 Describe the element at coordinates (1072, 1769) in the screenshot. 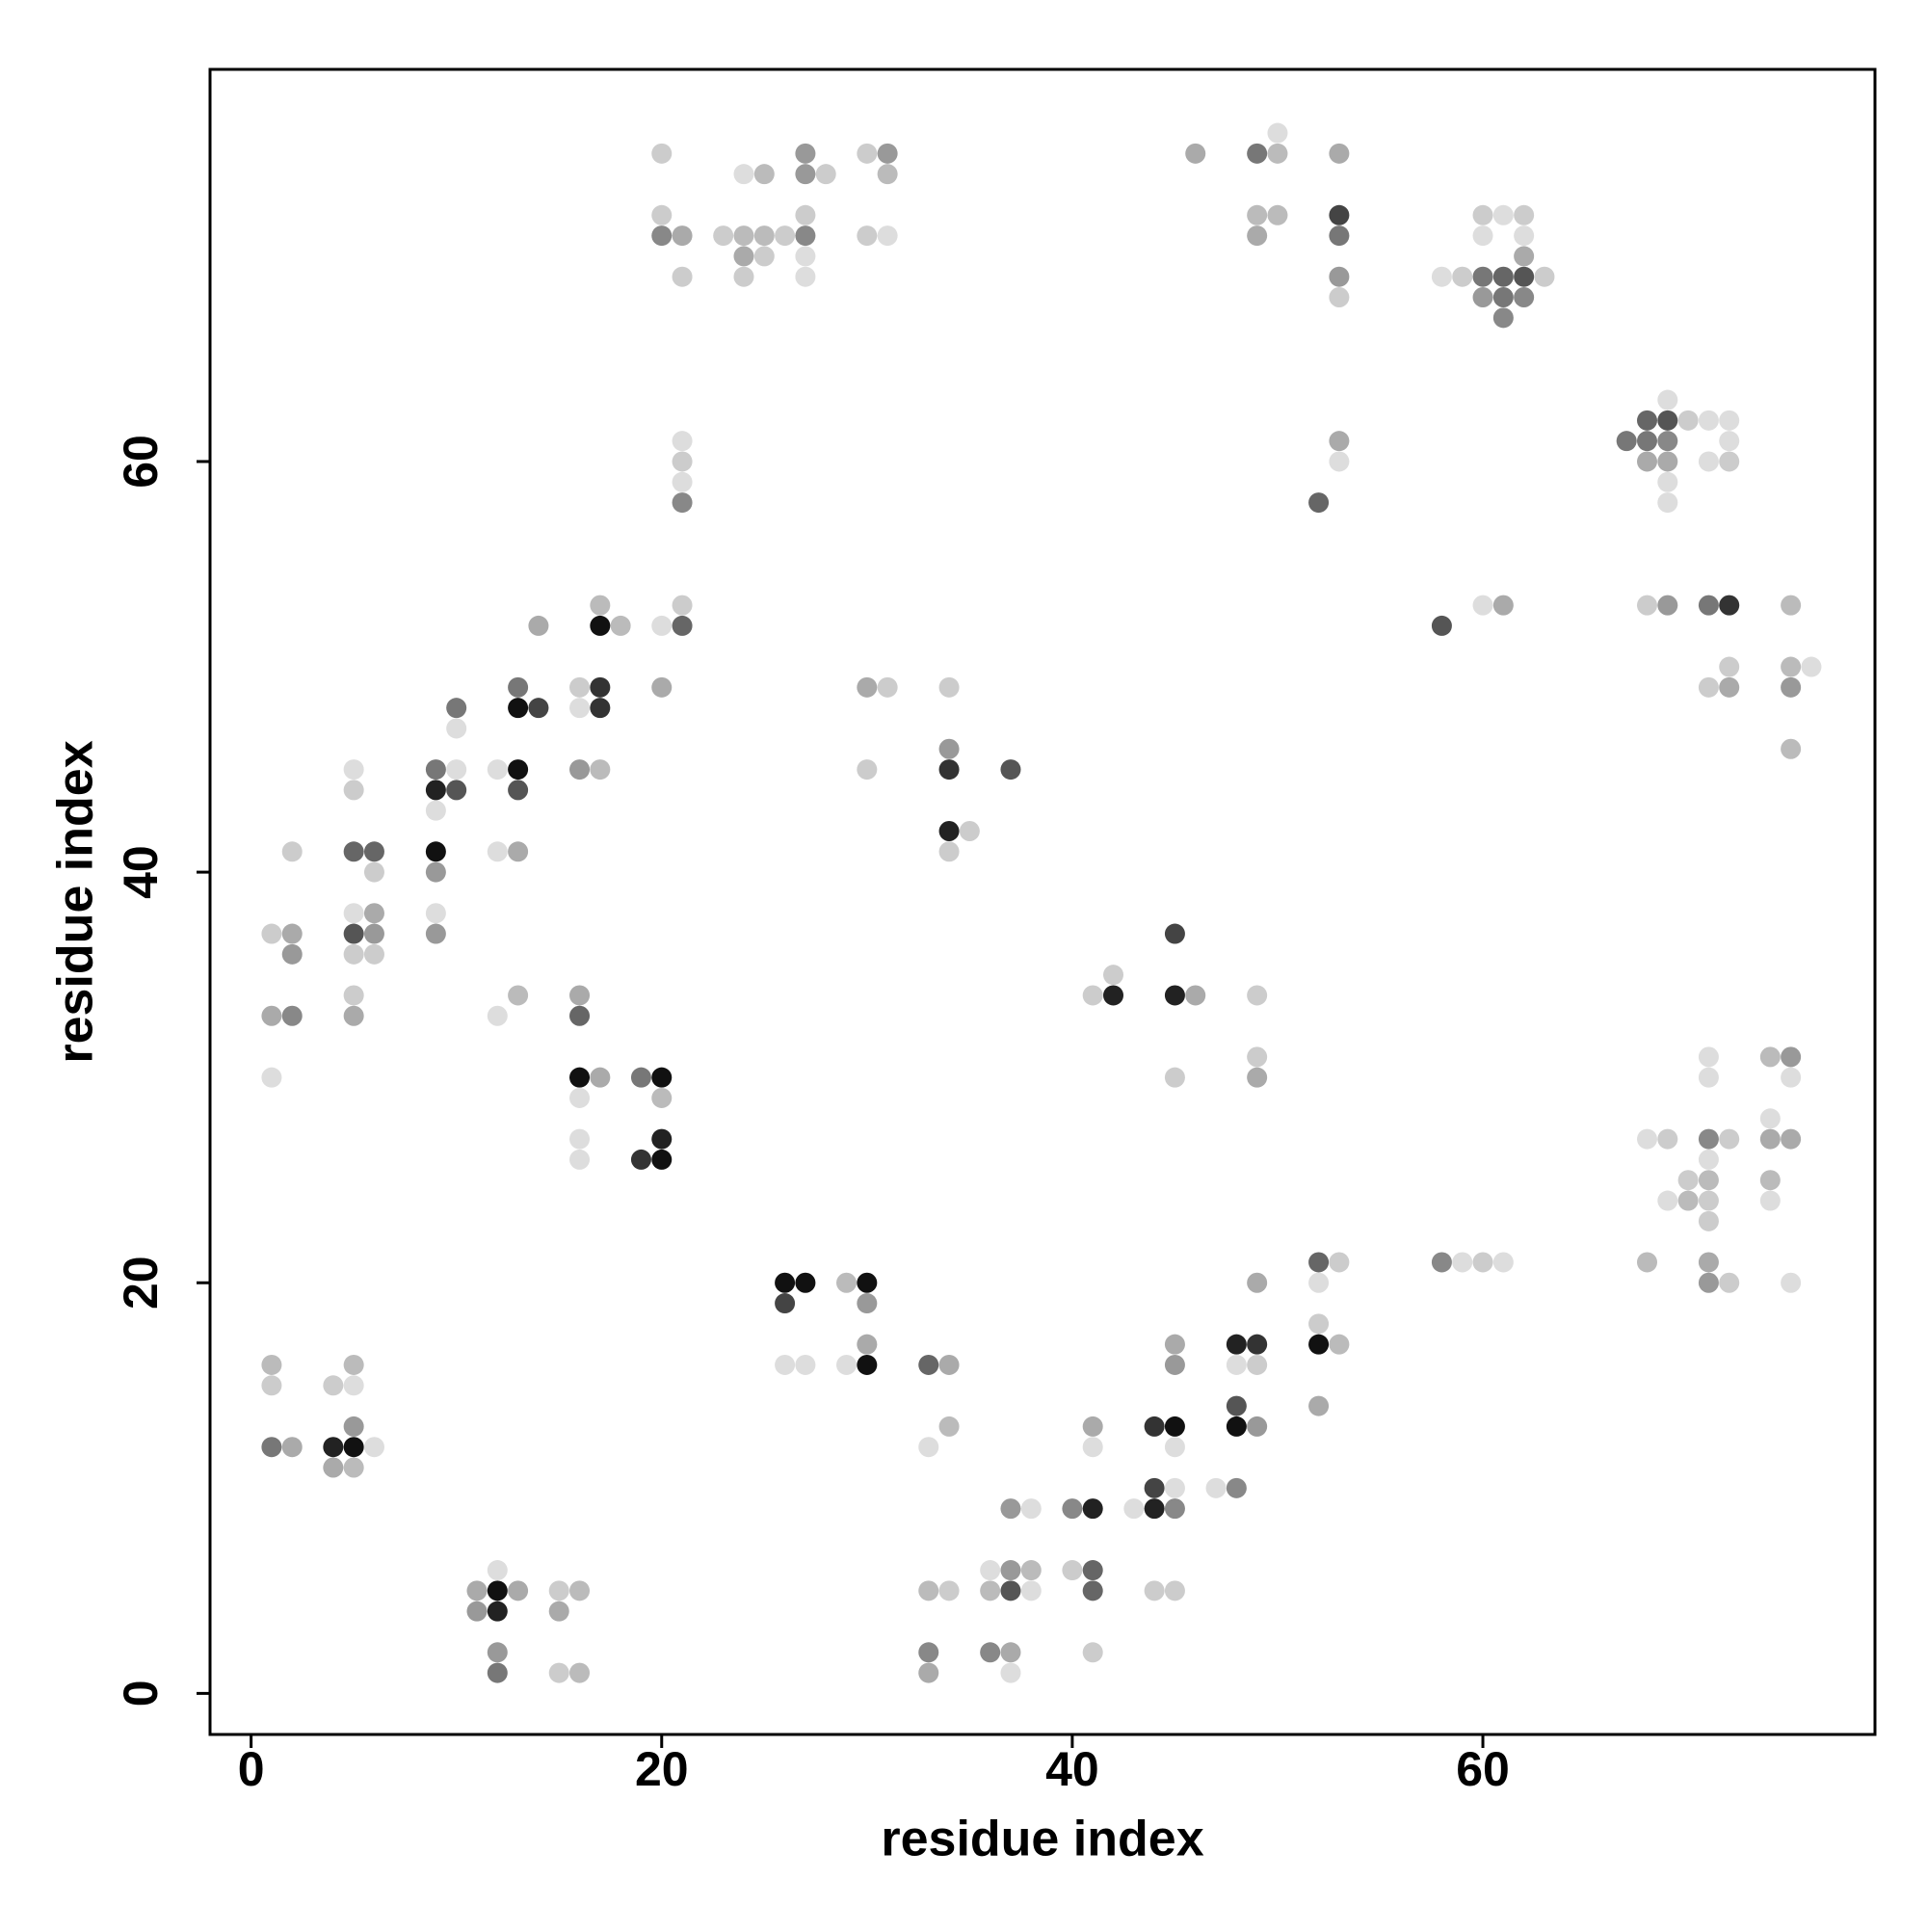

I see `x-tick-label: 40` at that location.